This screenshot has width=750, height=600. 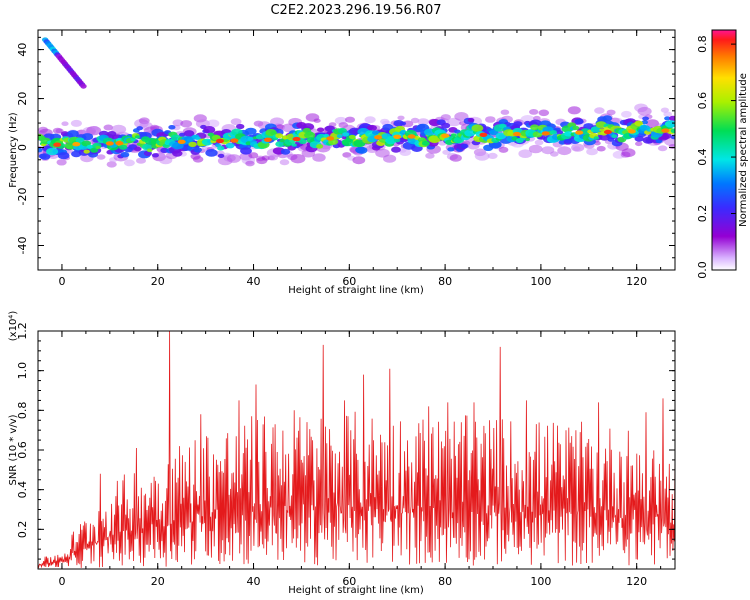 What do you see at coordinates (349, 581) in the screenshot?
I see `x-tick-label: 60` at bounding box center [349, 581].